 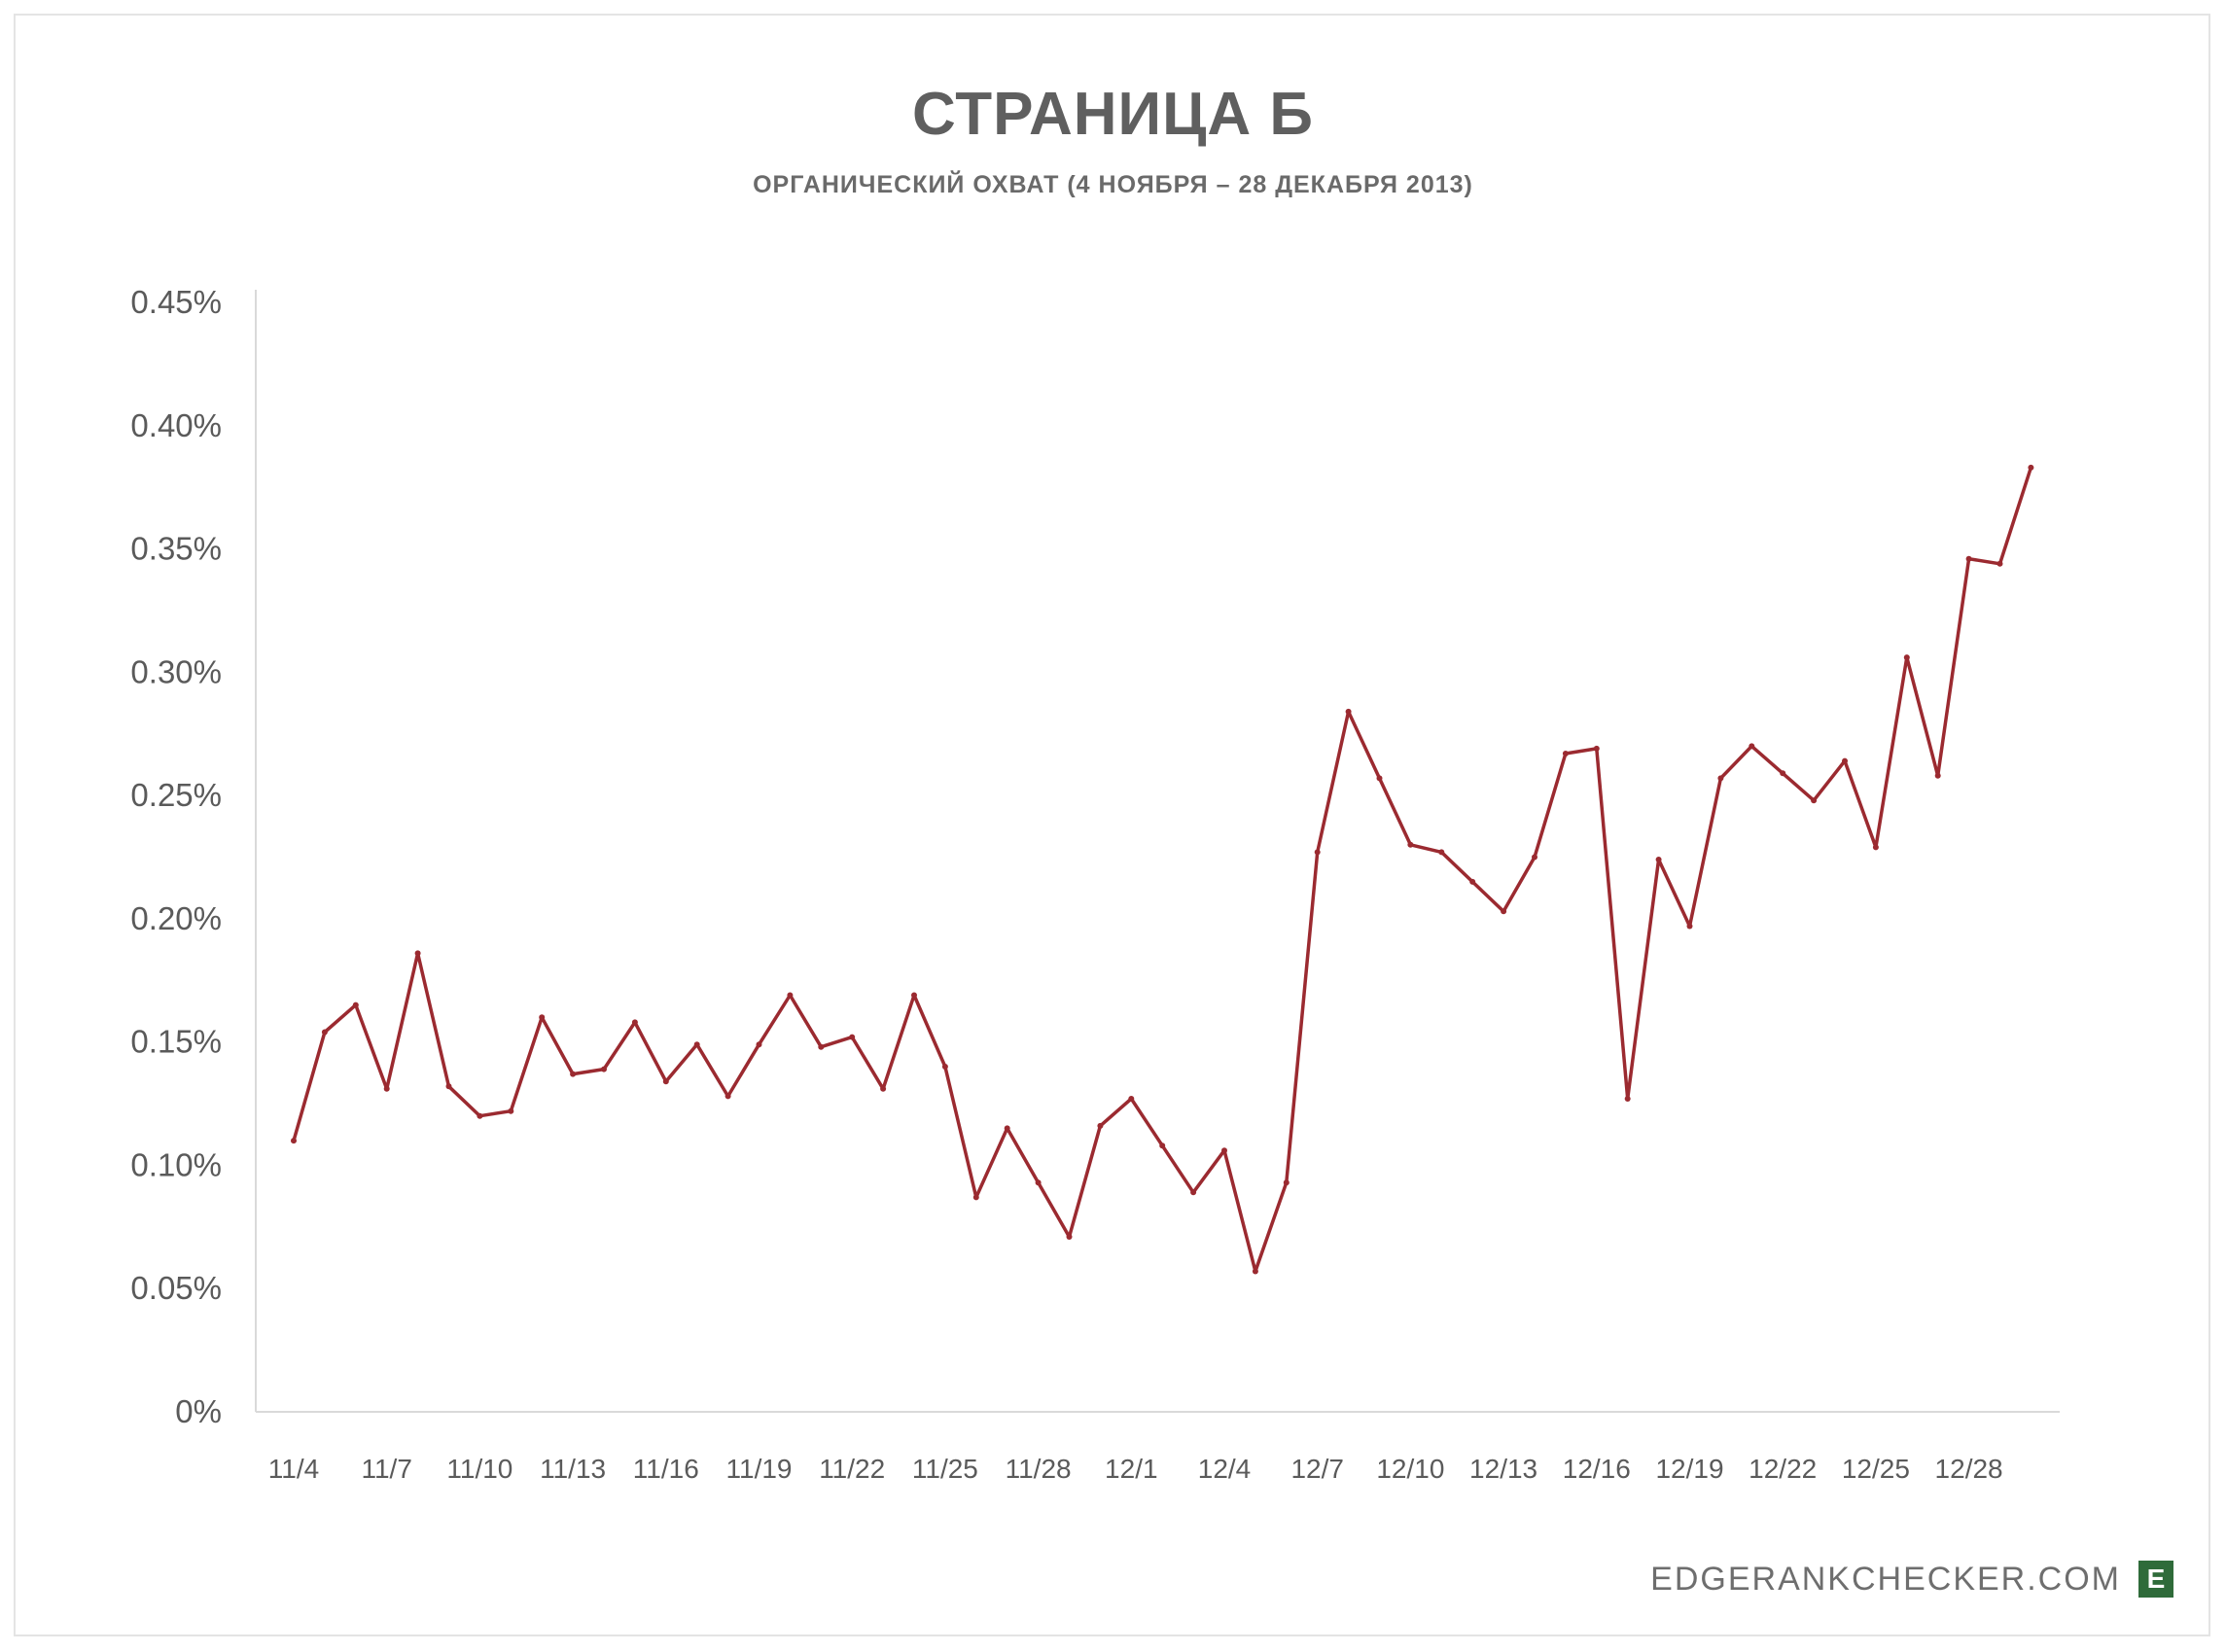 What do you see at coordinates (2156, 1579) in the screenshot?
I see `edgerank-logo-icon: E` at bounding box center [2156, 1579].